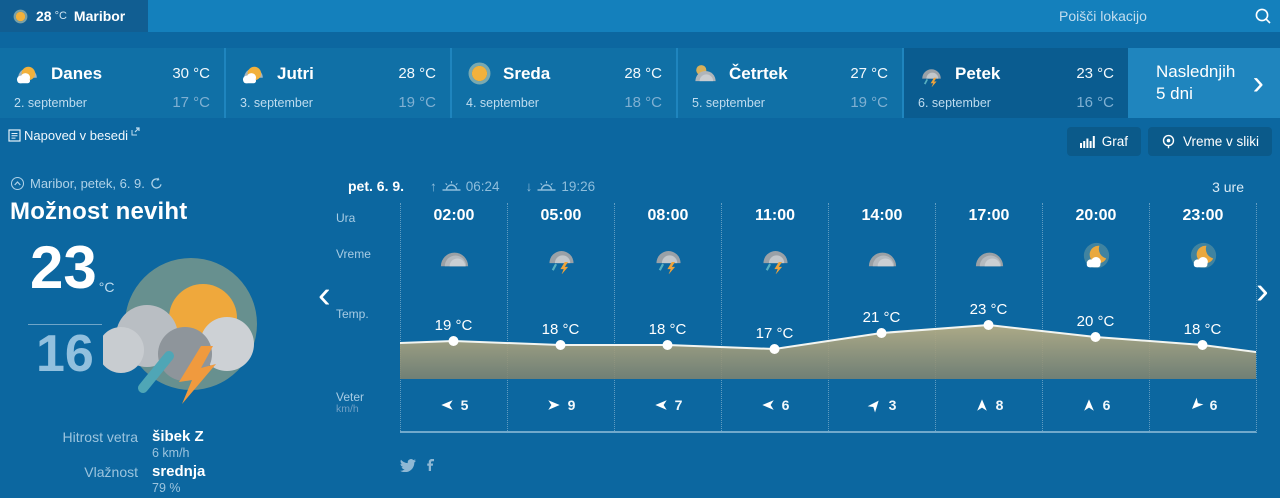 The width and height of the screenshot is (1280, 498). What do you see at coordinates (106, 287) in the screenshot?
I see `high-temperature-unit: °C` at bounding box center [106, 287].